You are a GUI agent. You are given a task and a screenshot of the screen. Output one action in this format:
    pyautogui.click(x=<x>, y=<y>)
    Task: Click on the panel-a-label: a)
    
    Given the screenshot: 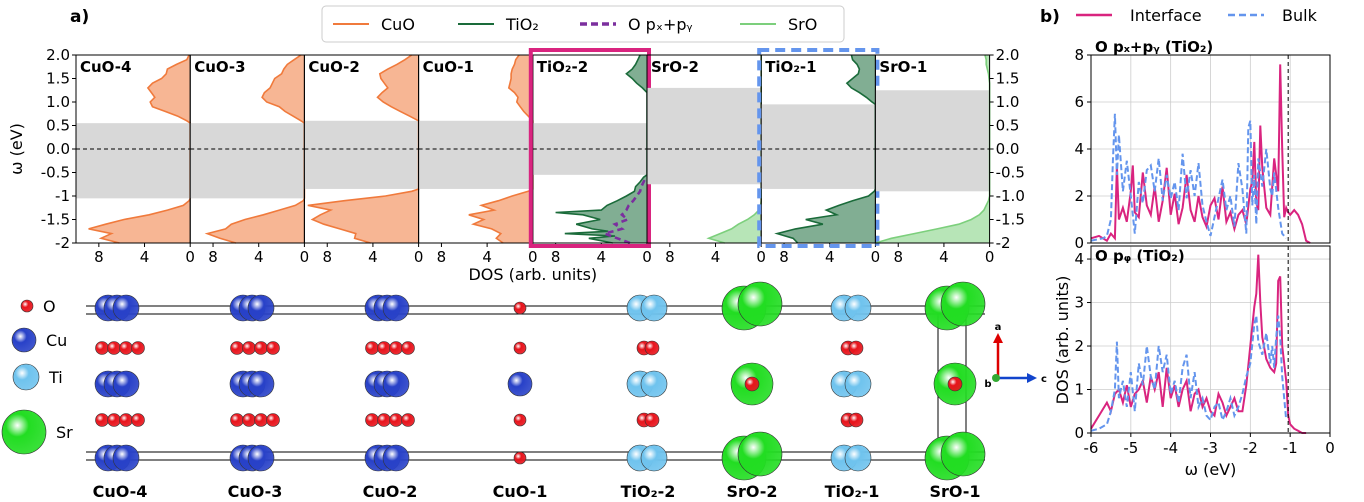 What is the action you would take?
    pyautogui.click(x=79, y=17)
    